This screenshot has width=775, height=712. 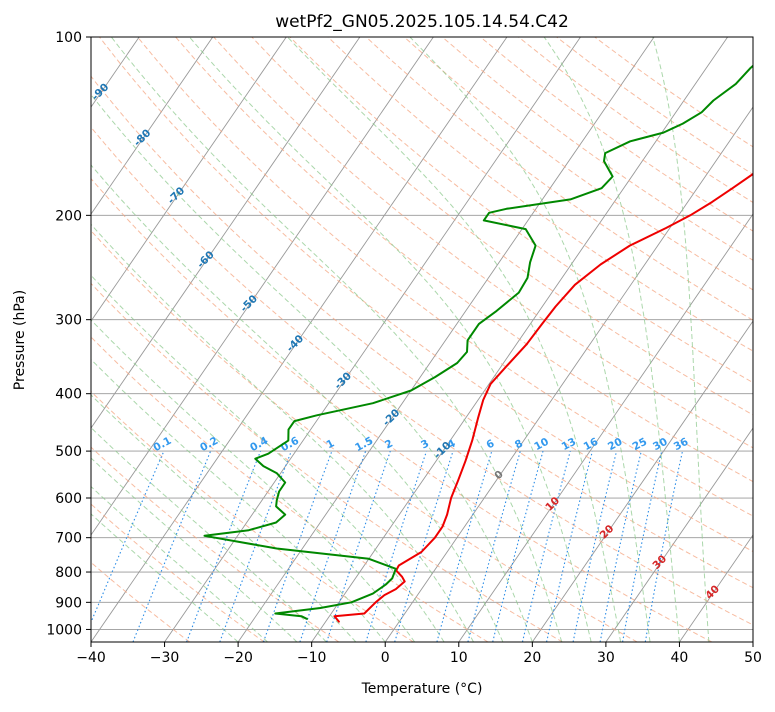 What do you see at coordinates (753, 658) in the screenshot?
I see `x-tick-label: 50` at bounding box center [753, 658].